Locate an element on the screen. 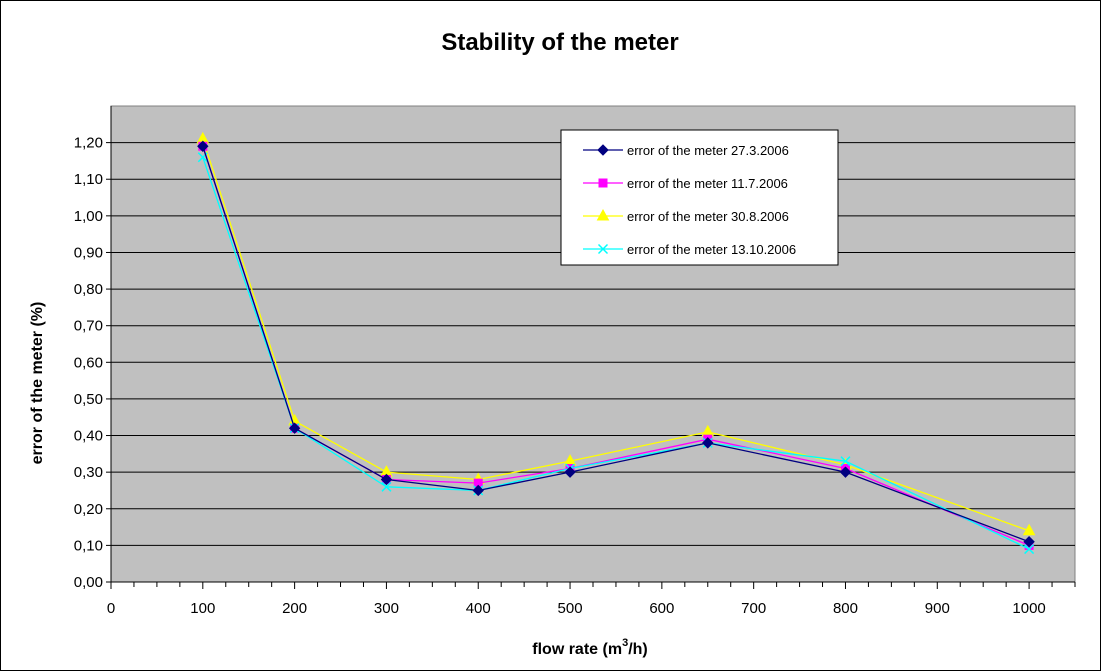 This screenshot has height=671, width=1101. y-tick-label: 0,30 is located at coordinates (88, 472).